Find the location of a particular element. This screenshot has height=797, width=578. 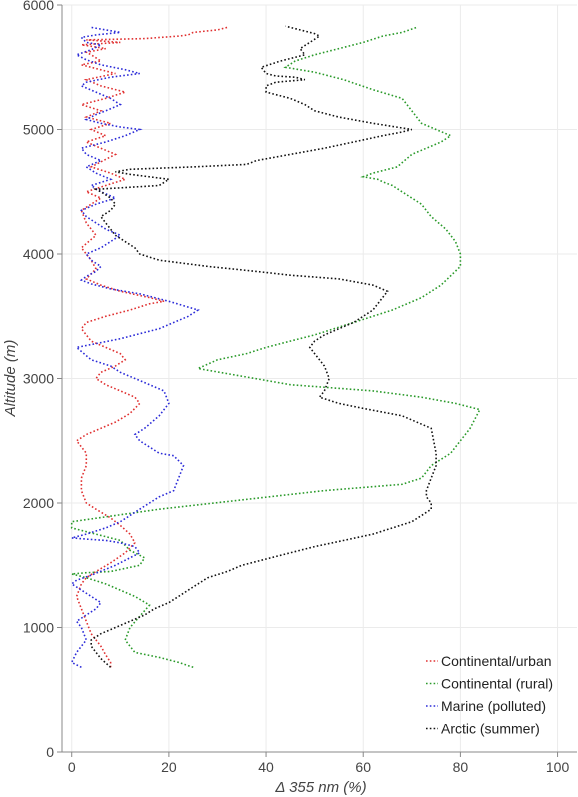

x-tick-label: 60 is located at coordinates (363, 767).